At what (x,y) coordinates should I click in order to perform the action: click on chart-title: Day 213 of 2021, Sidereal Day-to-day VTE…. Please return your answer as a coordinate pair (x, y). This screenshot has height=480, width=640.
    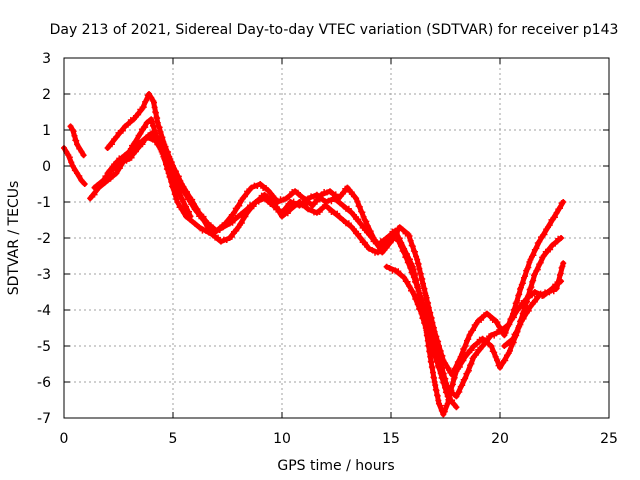
    Looking at the image, I should click on (334, 30).